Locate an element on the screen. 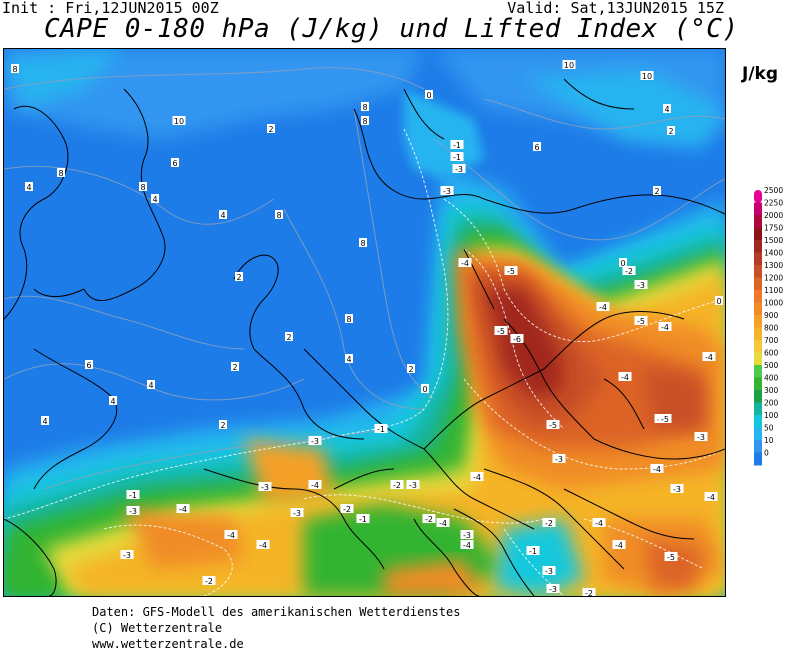 The width and height of the screenshot is (786, 652). li-label: 0 is located at coordinates (623, 263).